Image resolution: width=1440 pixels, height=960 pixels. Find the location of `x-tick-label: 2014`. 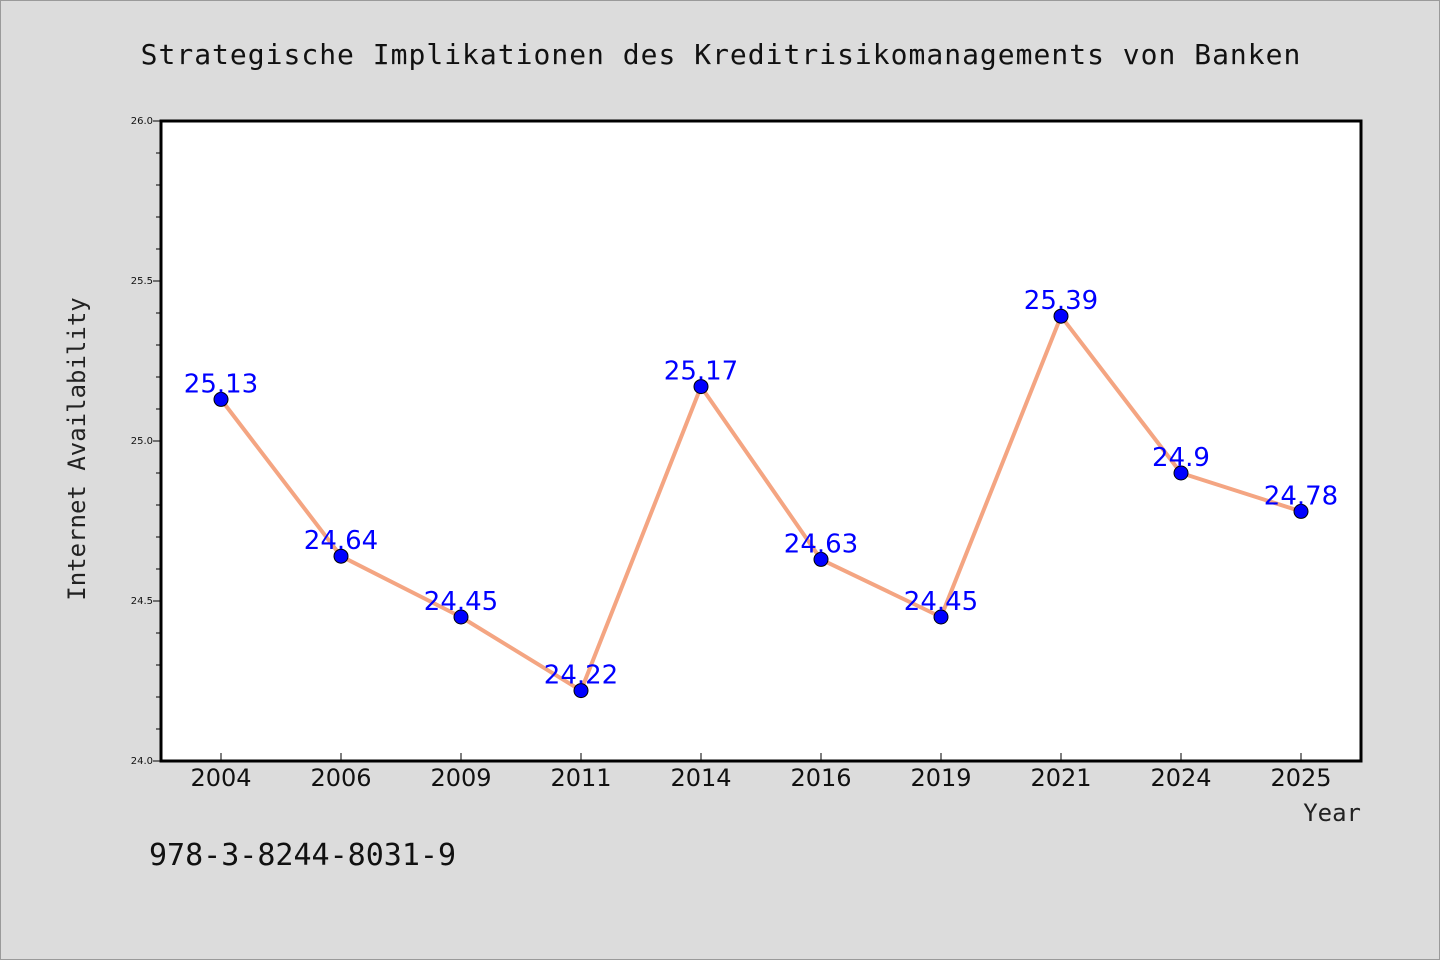

x-tick-label: 2014 is located at coordinates (700, 778).